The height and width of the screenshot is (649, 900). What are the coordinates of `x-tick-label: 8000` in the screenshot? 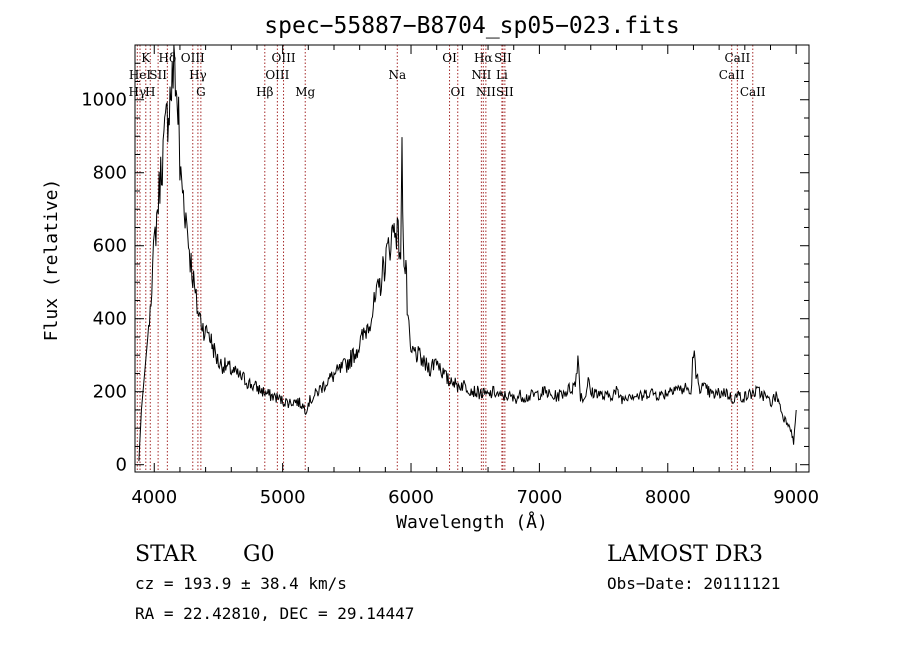 It's located at (668, 497).